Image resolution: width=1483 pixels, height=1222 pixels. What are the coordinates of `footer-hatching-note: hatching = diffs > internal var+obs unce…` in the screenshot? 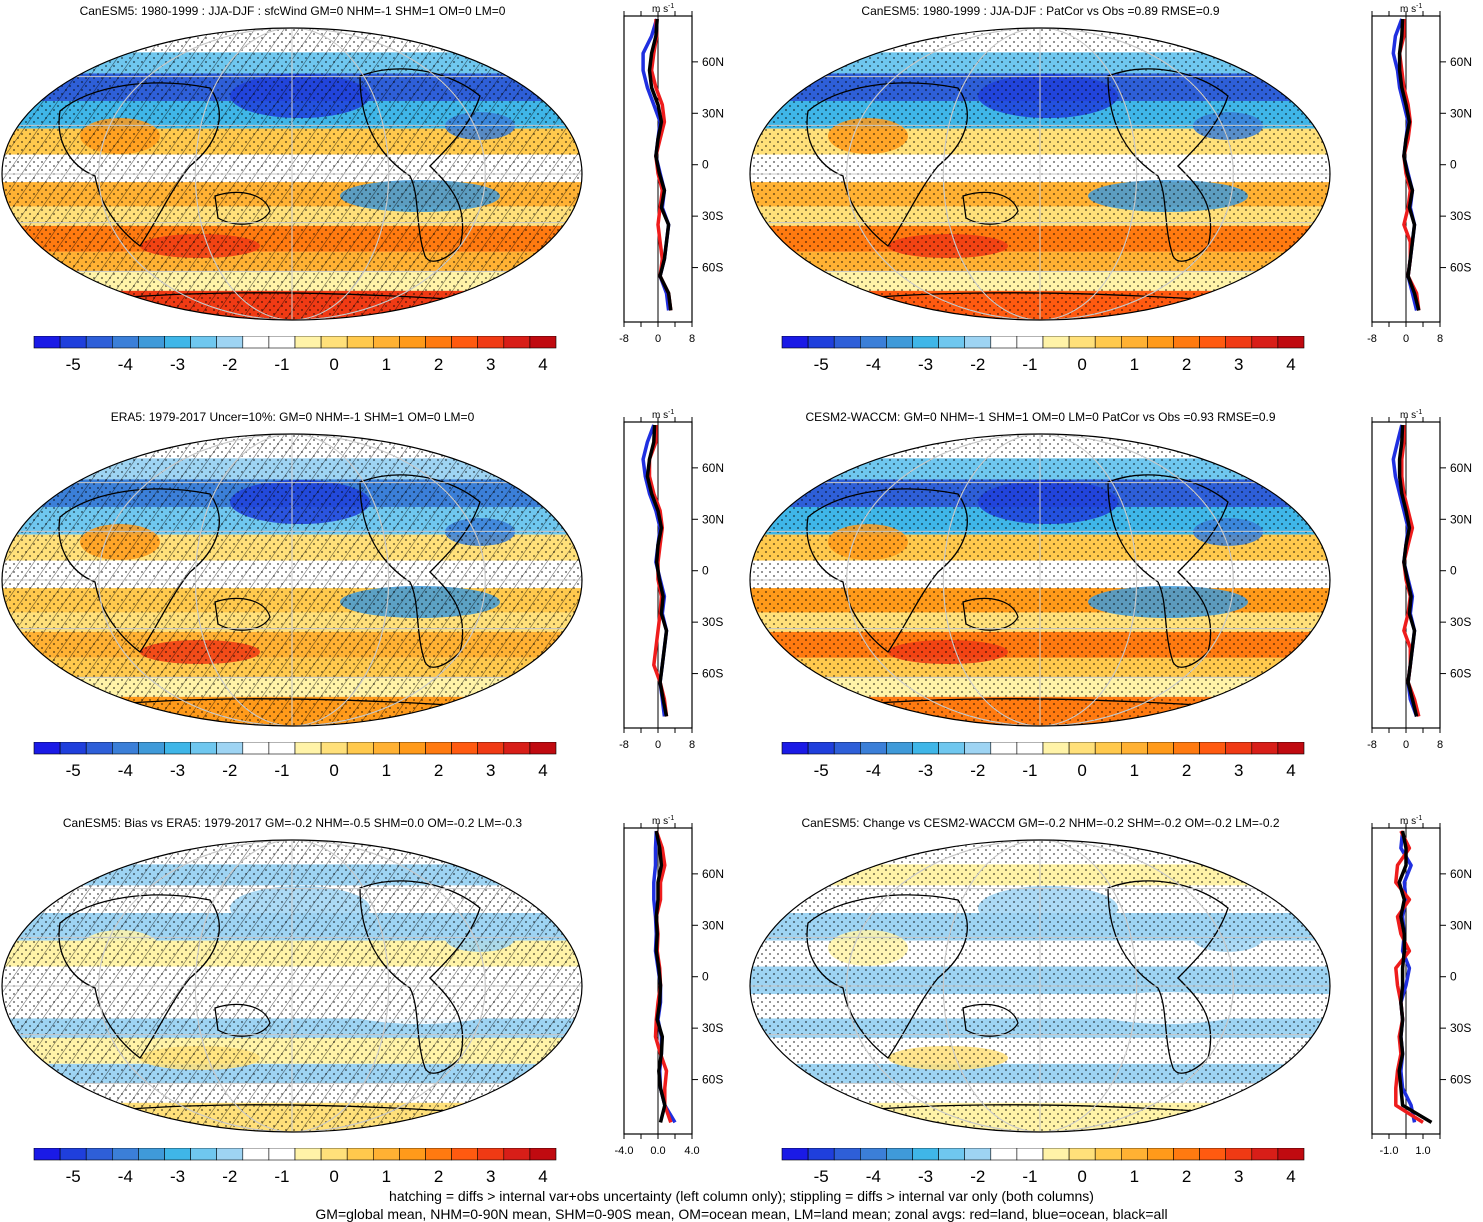 It's located at (741, 1196).